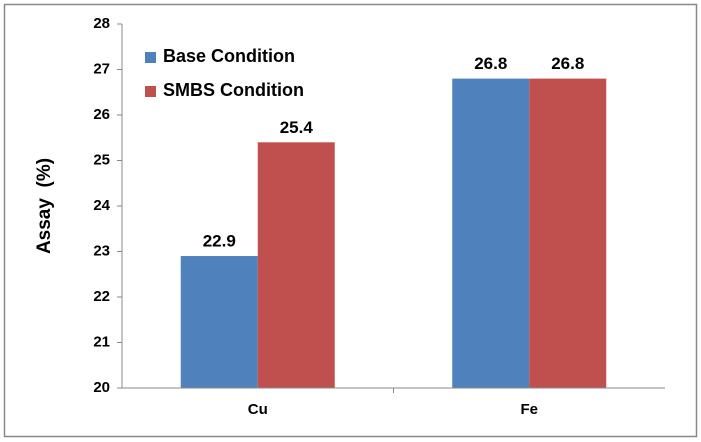 The height and width of the screenshot is (442, 701). What do you see at coordinates (101, 23) in the screenshot?
I see `y-tick-label: 28` at bounding box center [101, 23].